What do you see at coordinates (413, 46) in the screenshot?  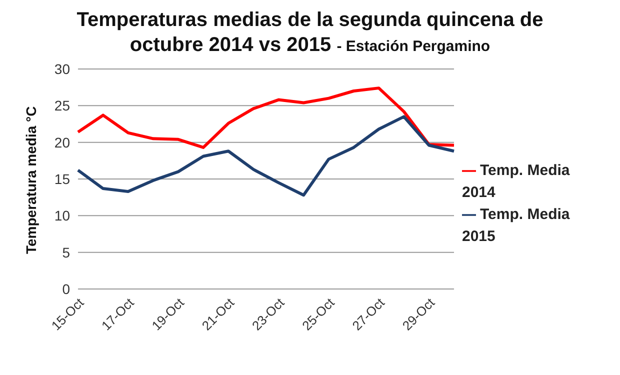 I see `chart-subtitle: - Estación Pergamino` at bounding box center [413, 46].